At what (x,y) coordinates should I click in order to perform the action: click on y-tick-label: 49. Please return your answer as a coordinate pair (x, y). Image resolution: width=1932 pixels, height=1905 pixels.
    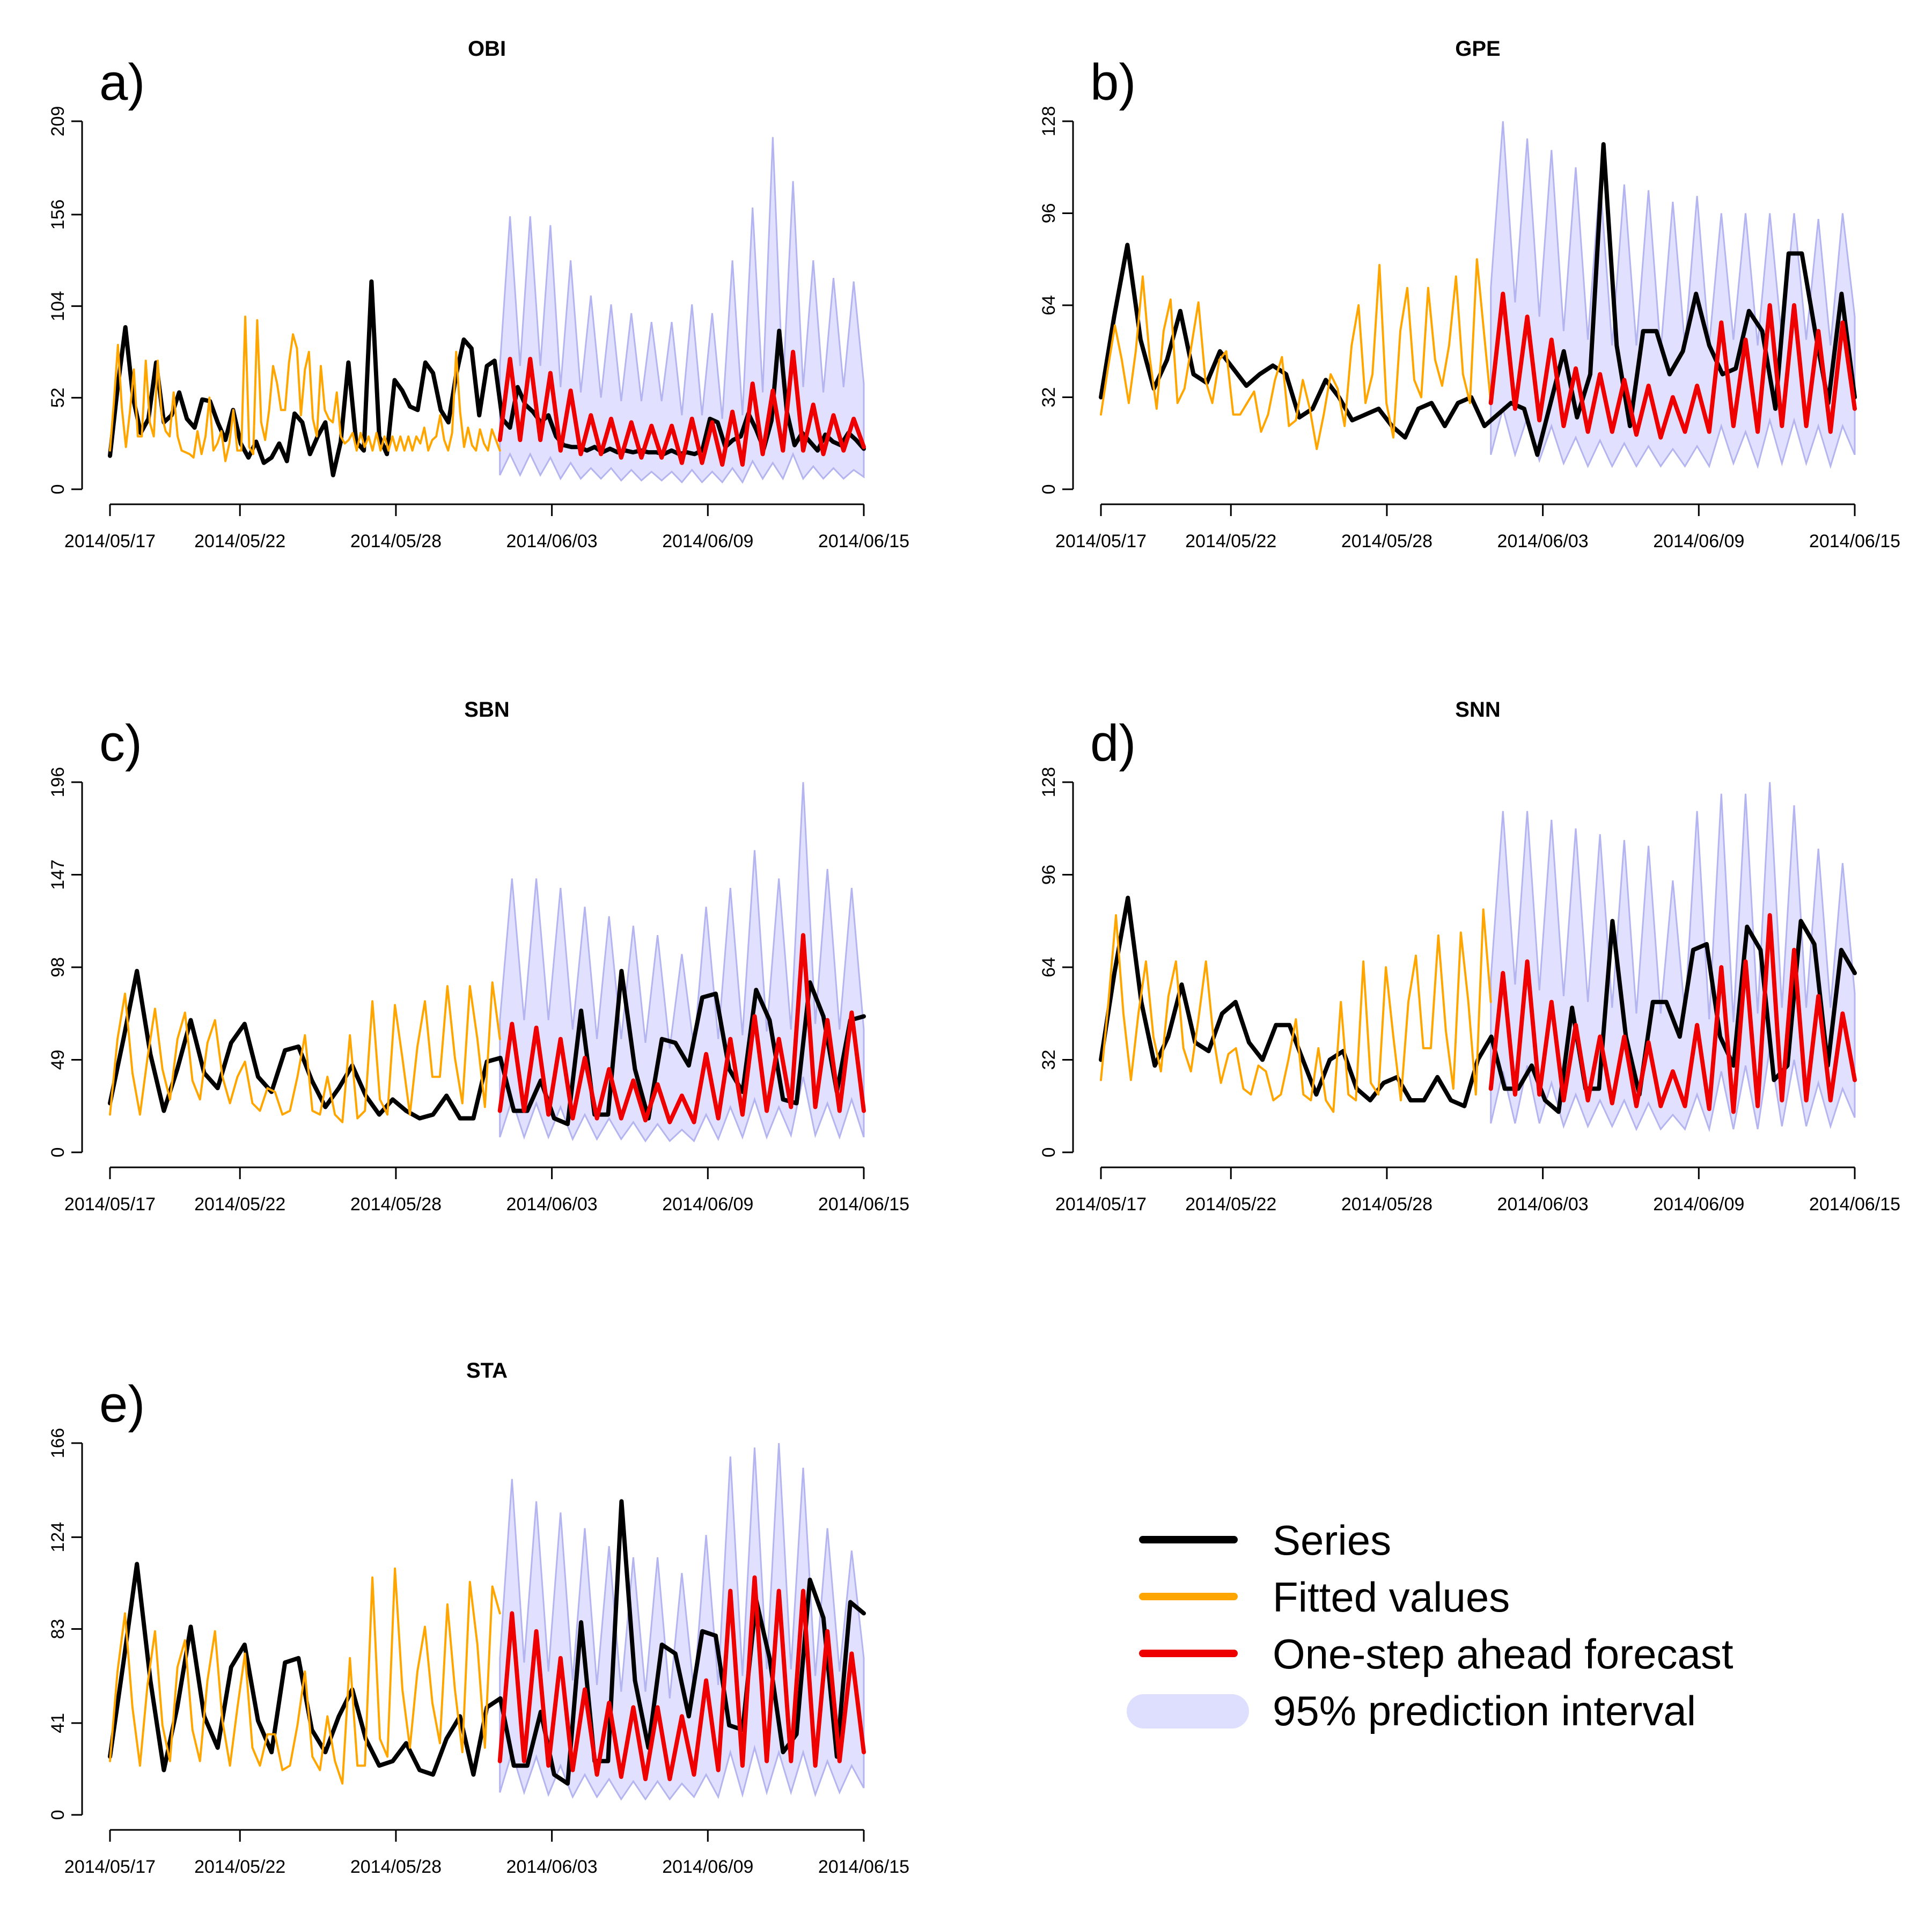
    Looking at the image, I should click on (58, 1060).